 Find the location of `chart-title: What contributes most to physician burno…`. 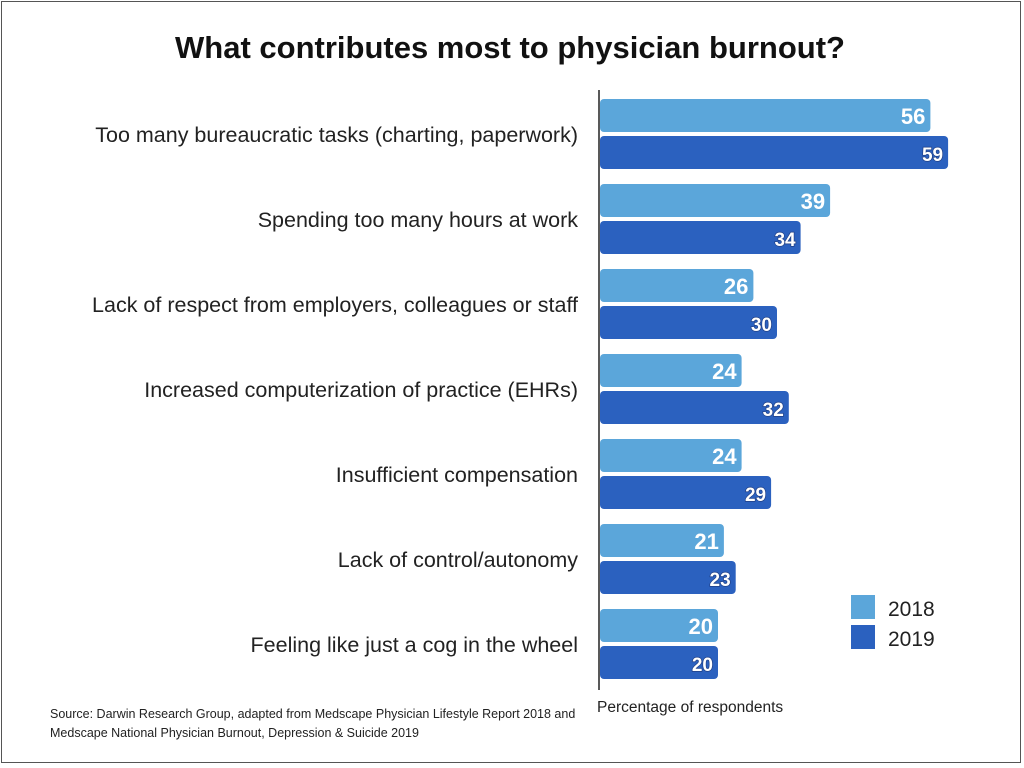

chart-title: What contributes most to physician burno… is located at coordinates (510, 47).